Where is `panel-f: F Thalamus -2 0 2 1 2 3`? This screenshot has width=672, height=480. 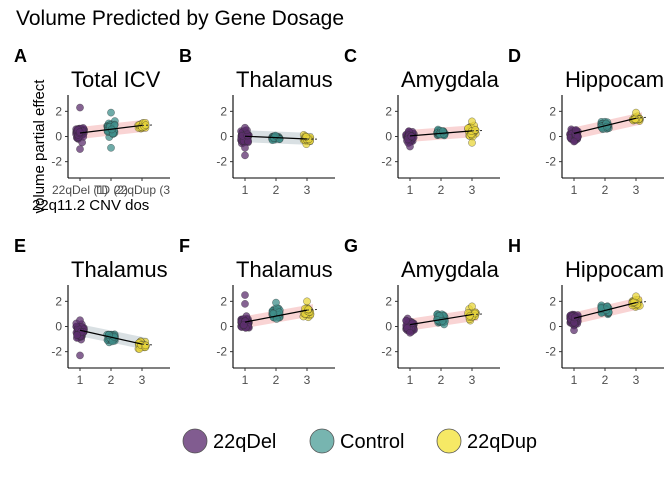 panel-f: F Thalamus -2 0 2 1 2 3 is located at coordinates (257, 311).